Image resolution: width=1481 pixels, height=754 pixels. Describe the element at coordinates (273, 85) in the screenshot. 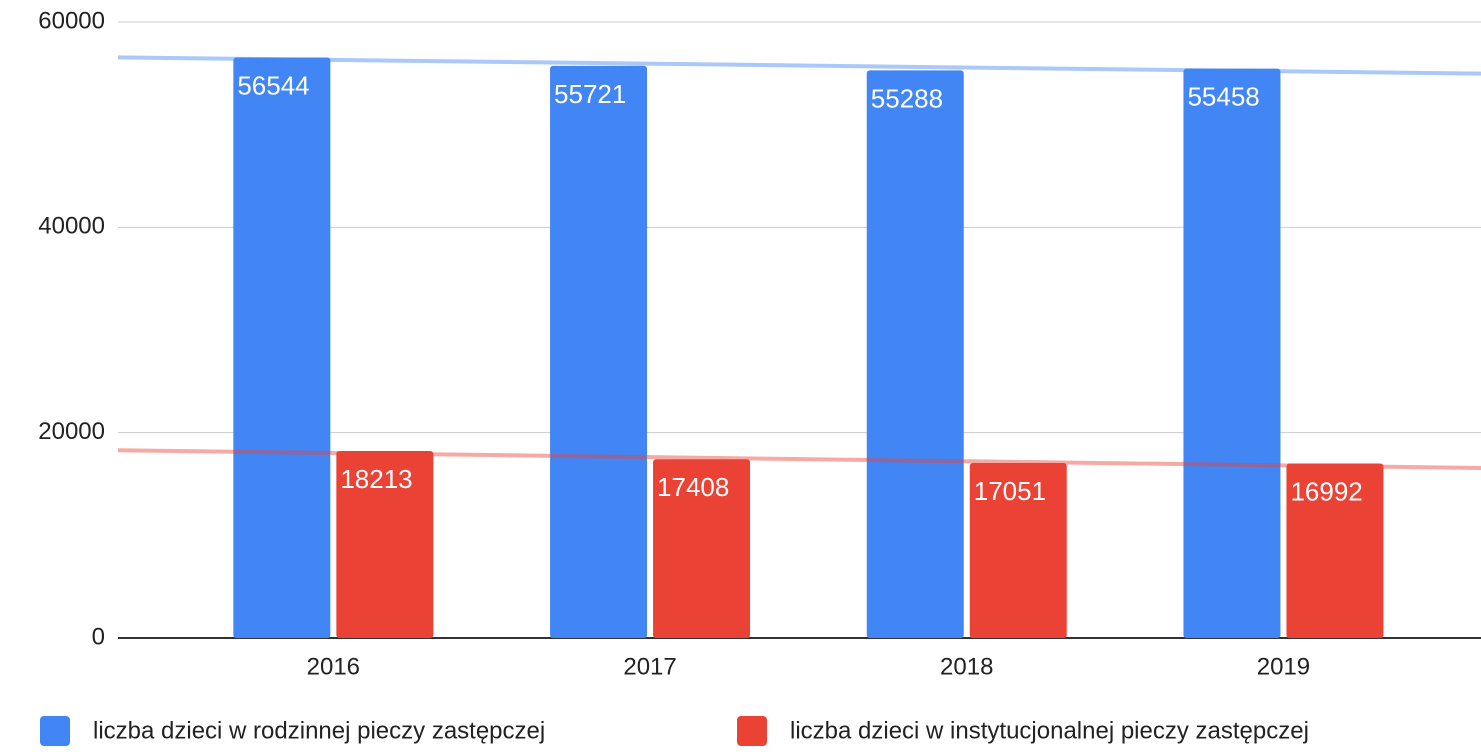

I see `data-label: 56544` at that location.